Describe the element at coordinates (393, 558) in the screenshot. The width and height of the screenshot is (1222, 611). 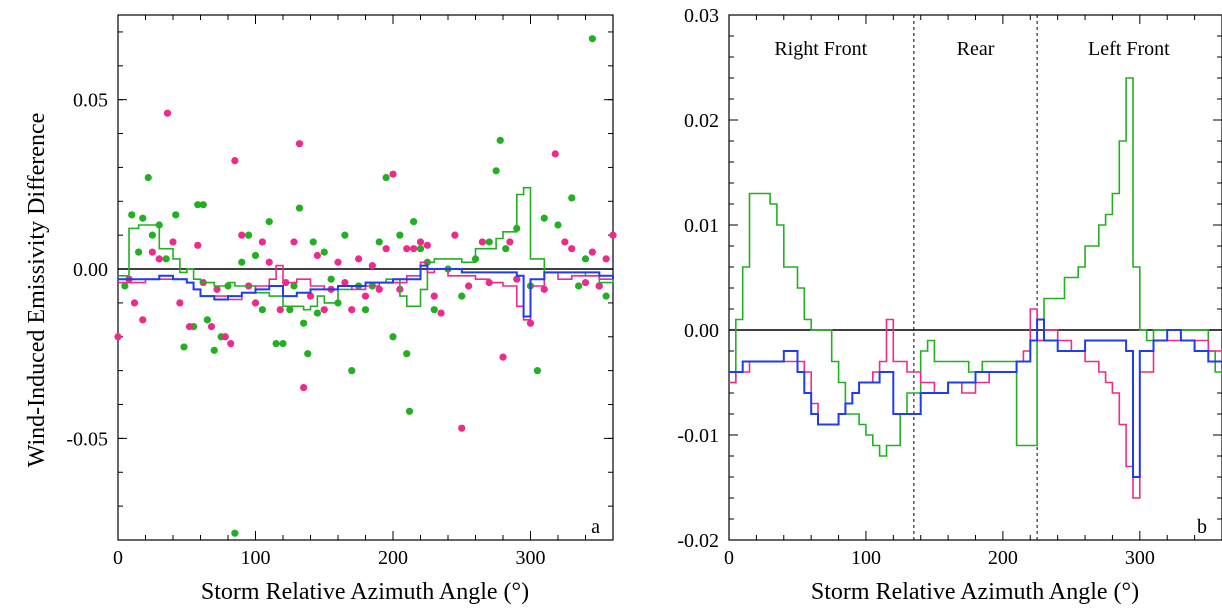
I see `x-tick-label: 200` at that location.